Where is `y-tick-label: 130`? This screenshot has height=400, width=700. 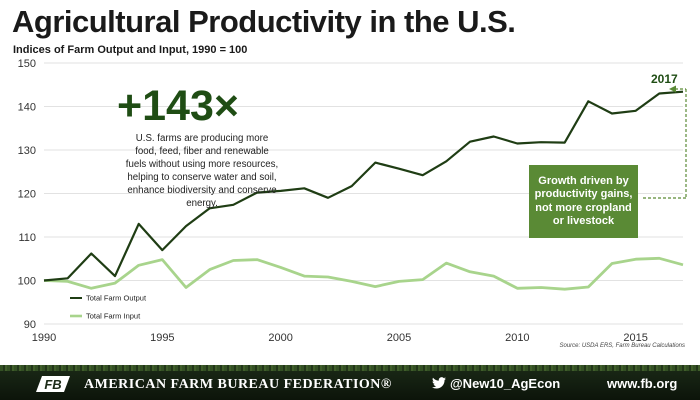
y-tick-label: 130 is located at coordinates (27, 151).